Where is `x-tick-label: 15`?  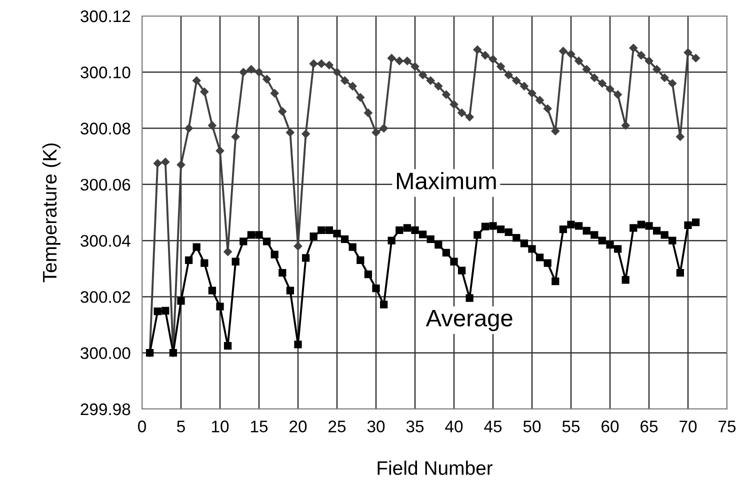 x-tick-label: 15 is located at coordinates (259, 426).